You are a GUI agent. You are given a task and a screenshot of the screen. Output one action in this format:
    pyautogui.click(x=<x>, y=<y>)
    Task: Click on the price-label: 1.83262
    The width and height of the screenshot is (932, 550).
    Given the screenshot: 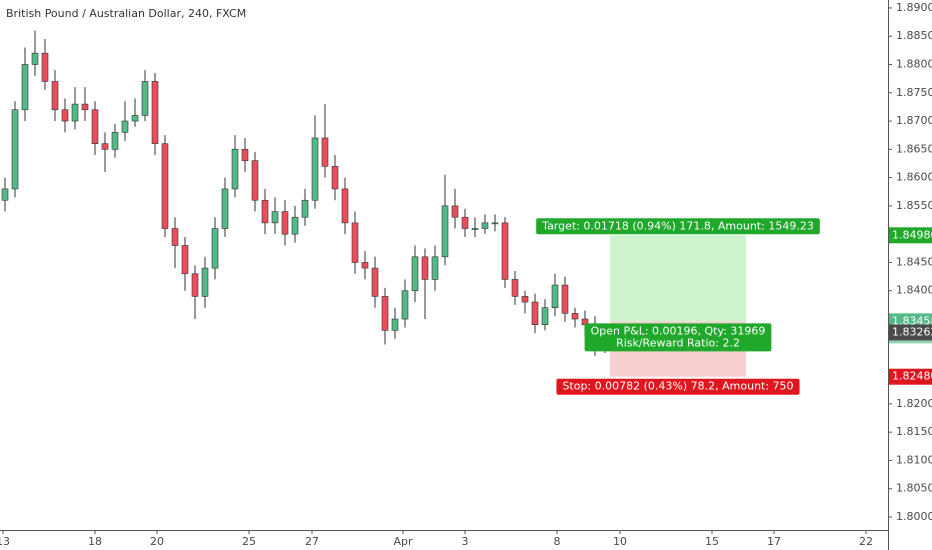 What is the action you would take?
    pyautogui.click(x=912, y=331)
    